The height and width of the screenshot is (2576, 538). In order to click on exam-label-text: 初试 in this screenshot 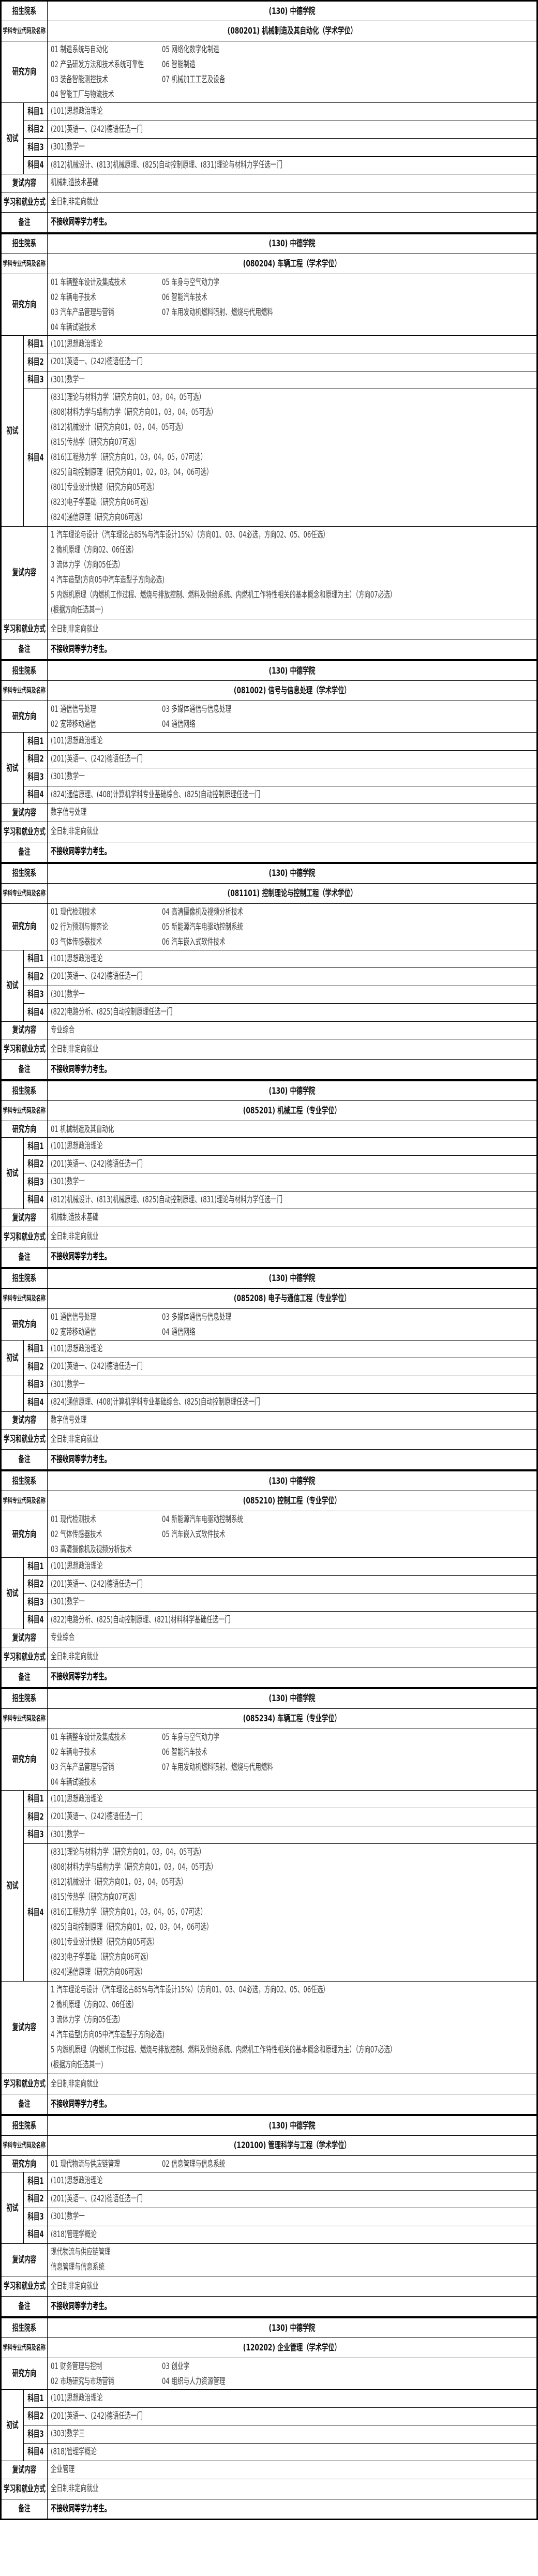, I will do `click(12, 2425)`.